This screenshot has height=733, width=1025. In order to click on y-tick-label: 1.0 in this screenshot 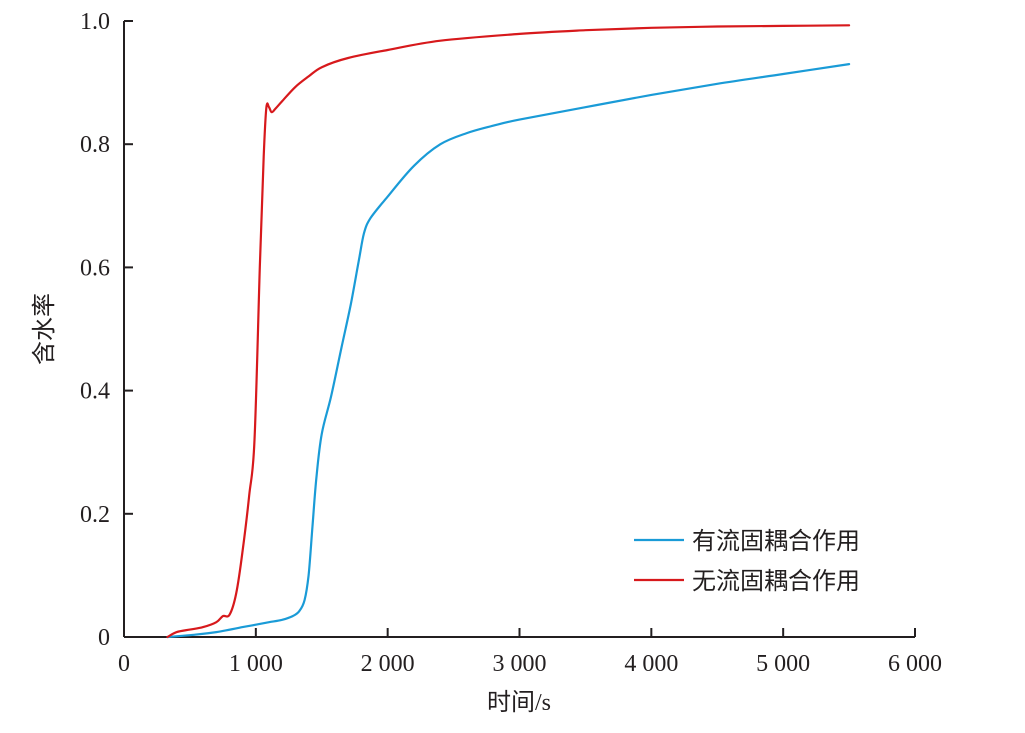, I will do `click(95, 22)`.